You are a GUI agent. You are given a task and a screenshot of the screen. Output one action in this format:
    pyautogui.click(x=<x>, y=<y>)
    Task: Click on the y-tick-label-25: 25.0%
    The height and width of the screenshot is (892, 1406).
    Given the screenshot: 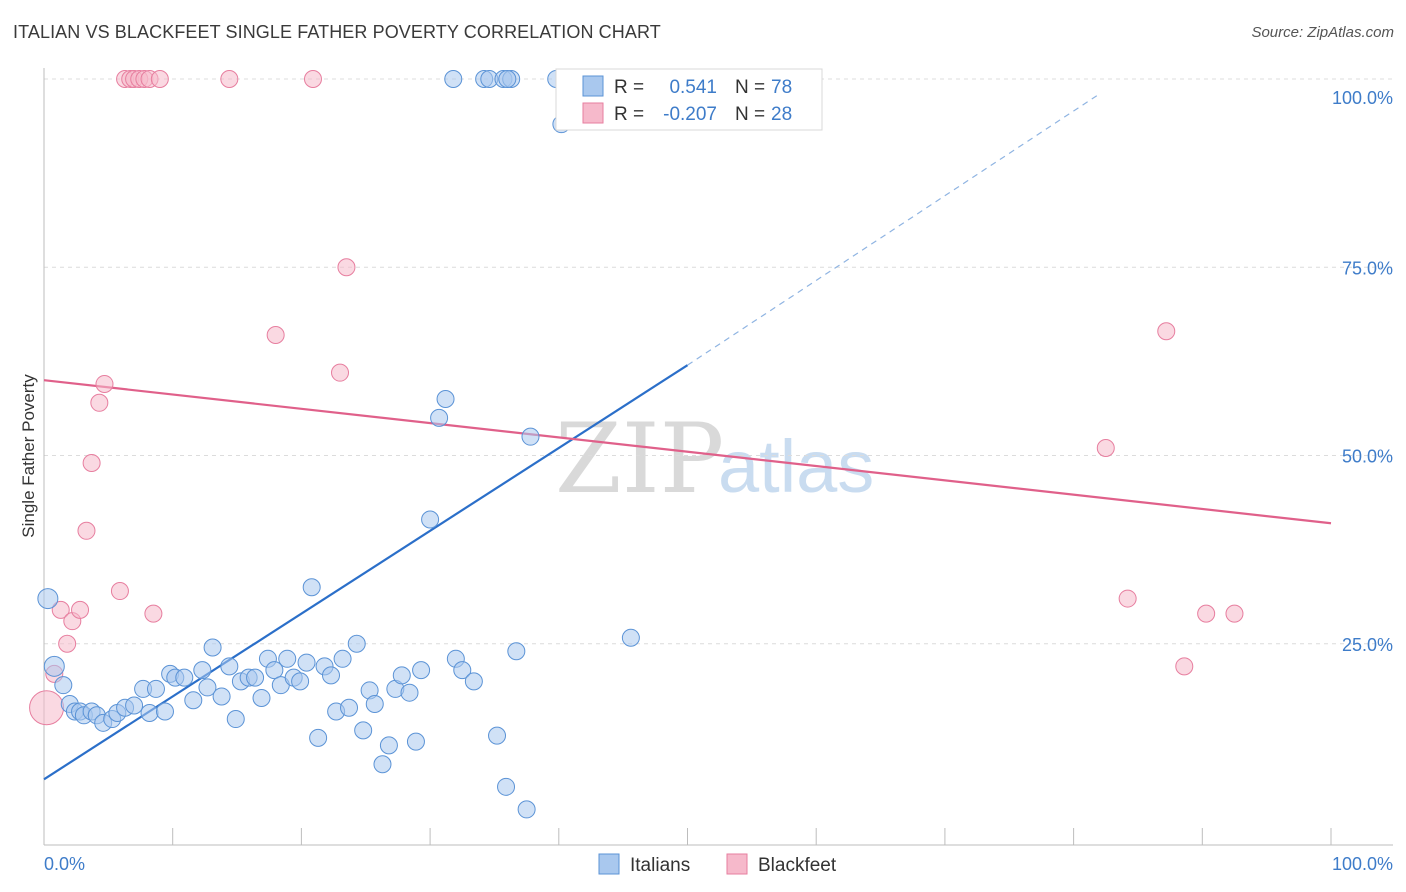 What is the action you would take?
    pyautogui.click(x=1367, y=645)
    